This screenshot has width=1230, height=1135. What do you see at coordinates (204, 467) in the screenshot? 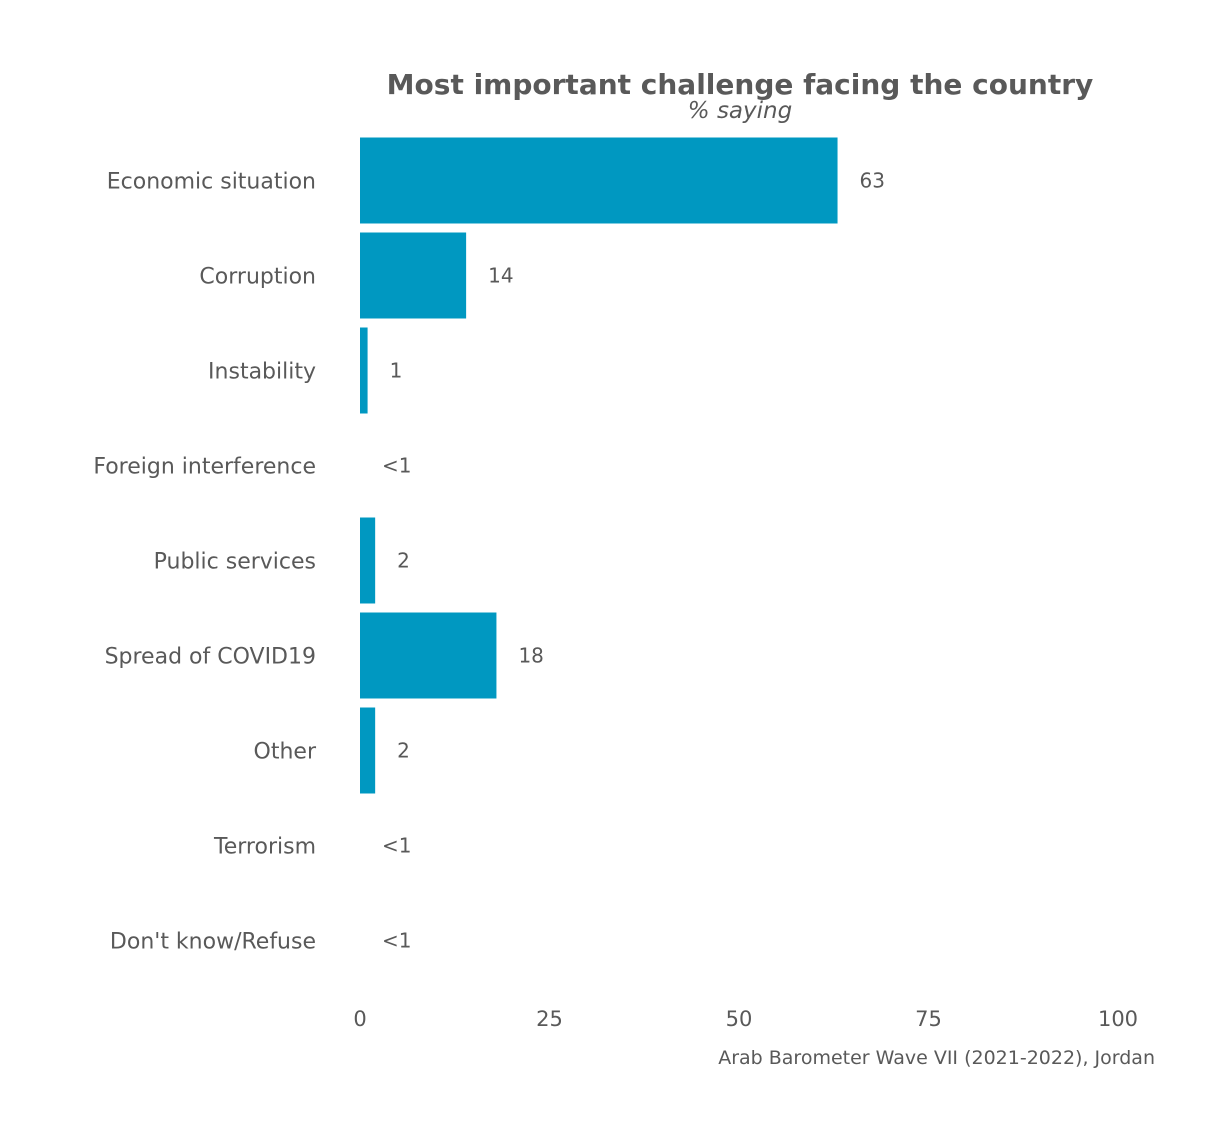
I see `category-label: Foreign interference` at bounding box center [204, 467].